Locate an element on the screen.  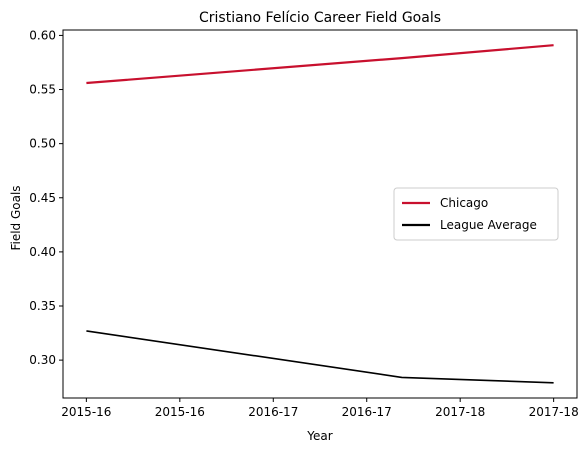
y-tick-label: 0.50 is located at coordinates (42, 144).